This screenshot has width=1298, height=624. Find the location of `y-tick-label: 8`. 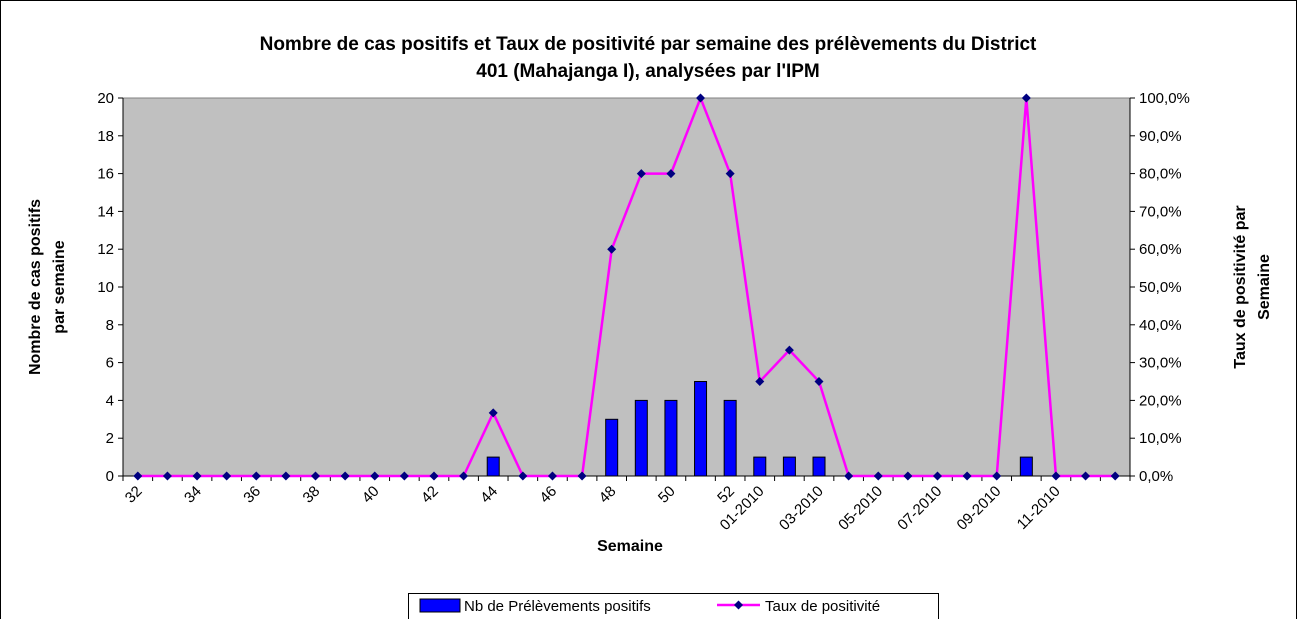

y-tick-label: 8 is located at coordinates (110, 325).